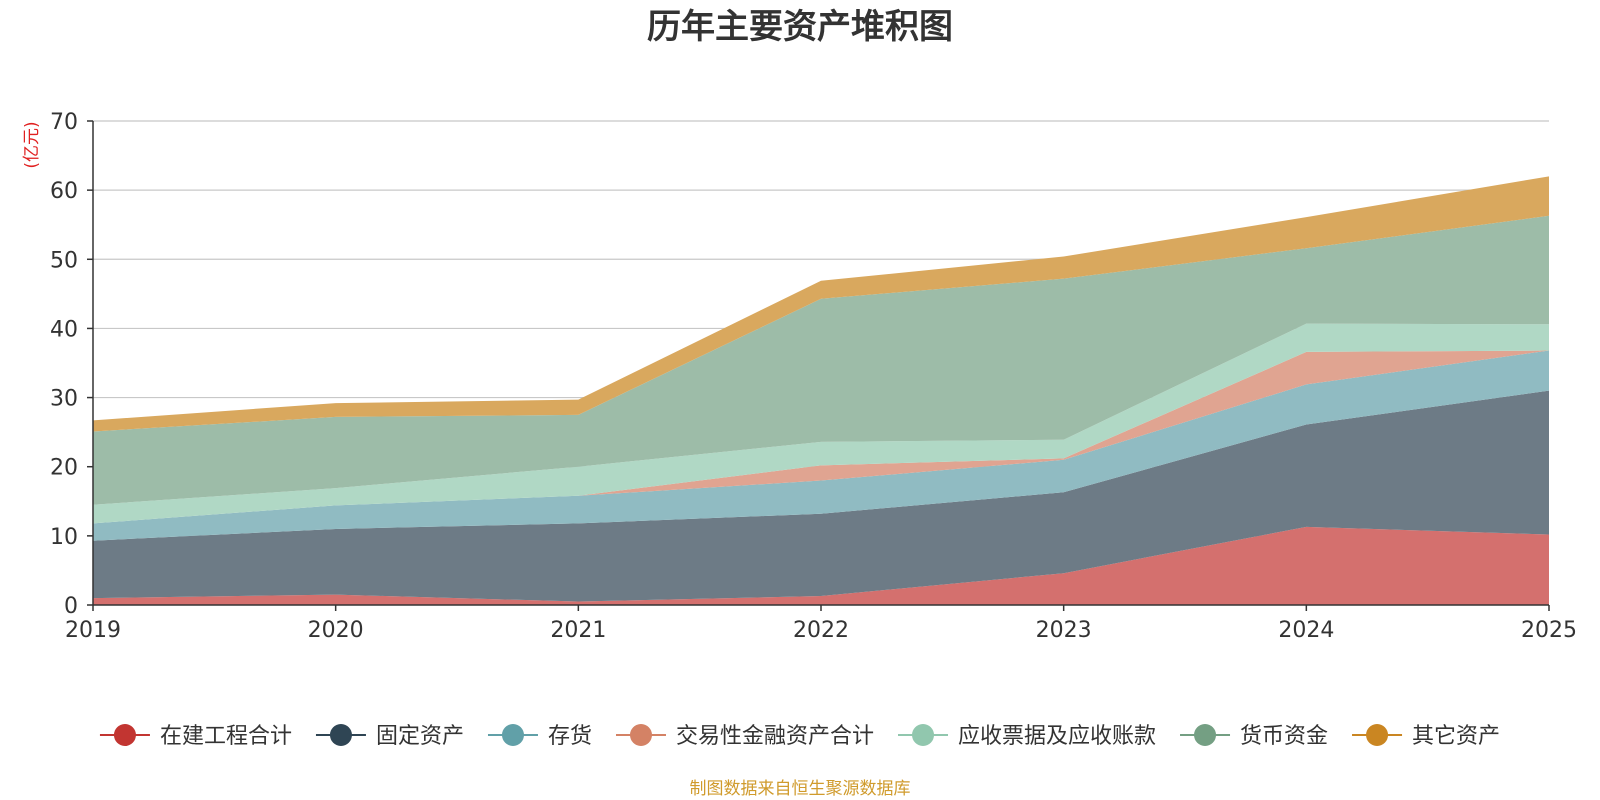 This screenshot has height=800, width=1600. Describe the element at coordinates (539, 736) in the screenshot. I see `legend-item-3: 存货` at that location.